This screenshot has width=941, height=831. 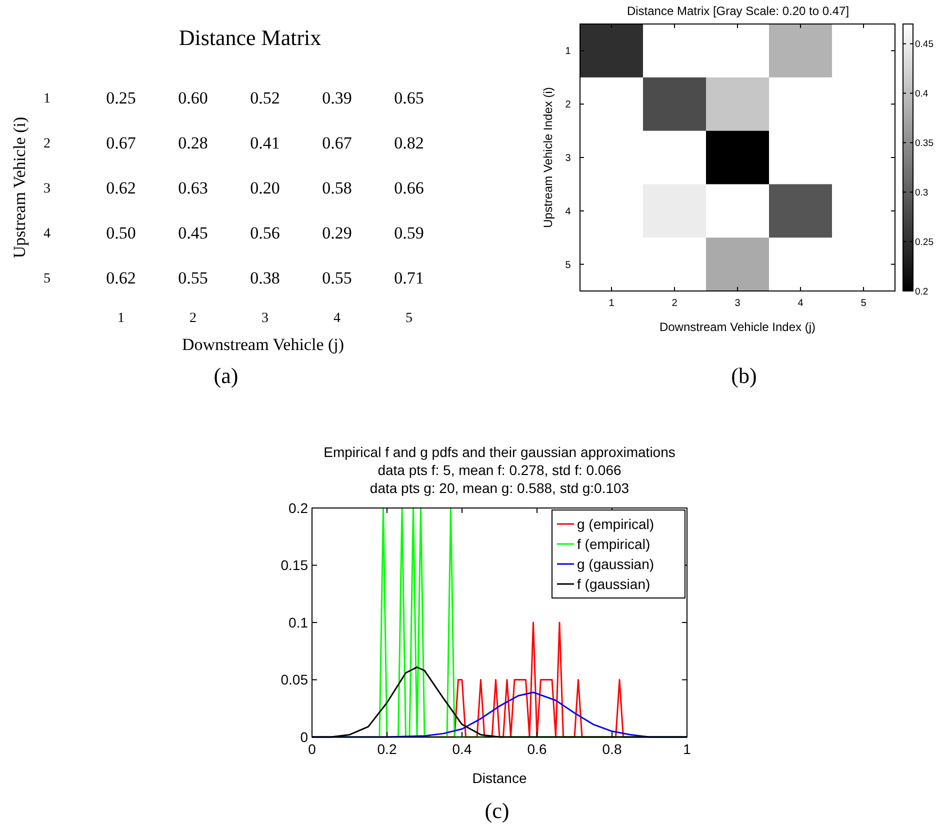 What do you see at coordinates (121, 98) in the screenshot?
I see `data-label: 0.25` at bounding box center [121, 98].